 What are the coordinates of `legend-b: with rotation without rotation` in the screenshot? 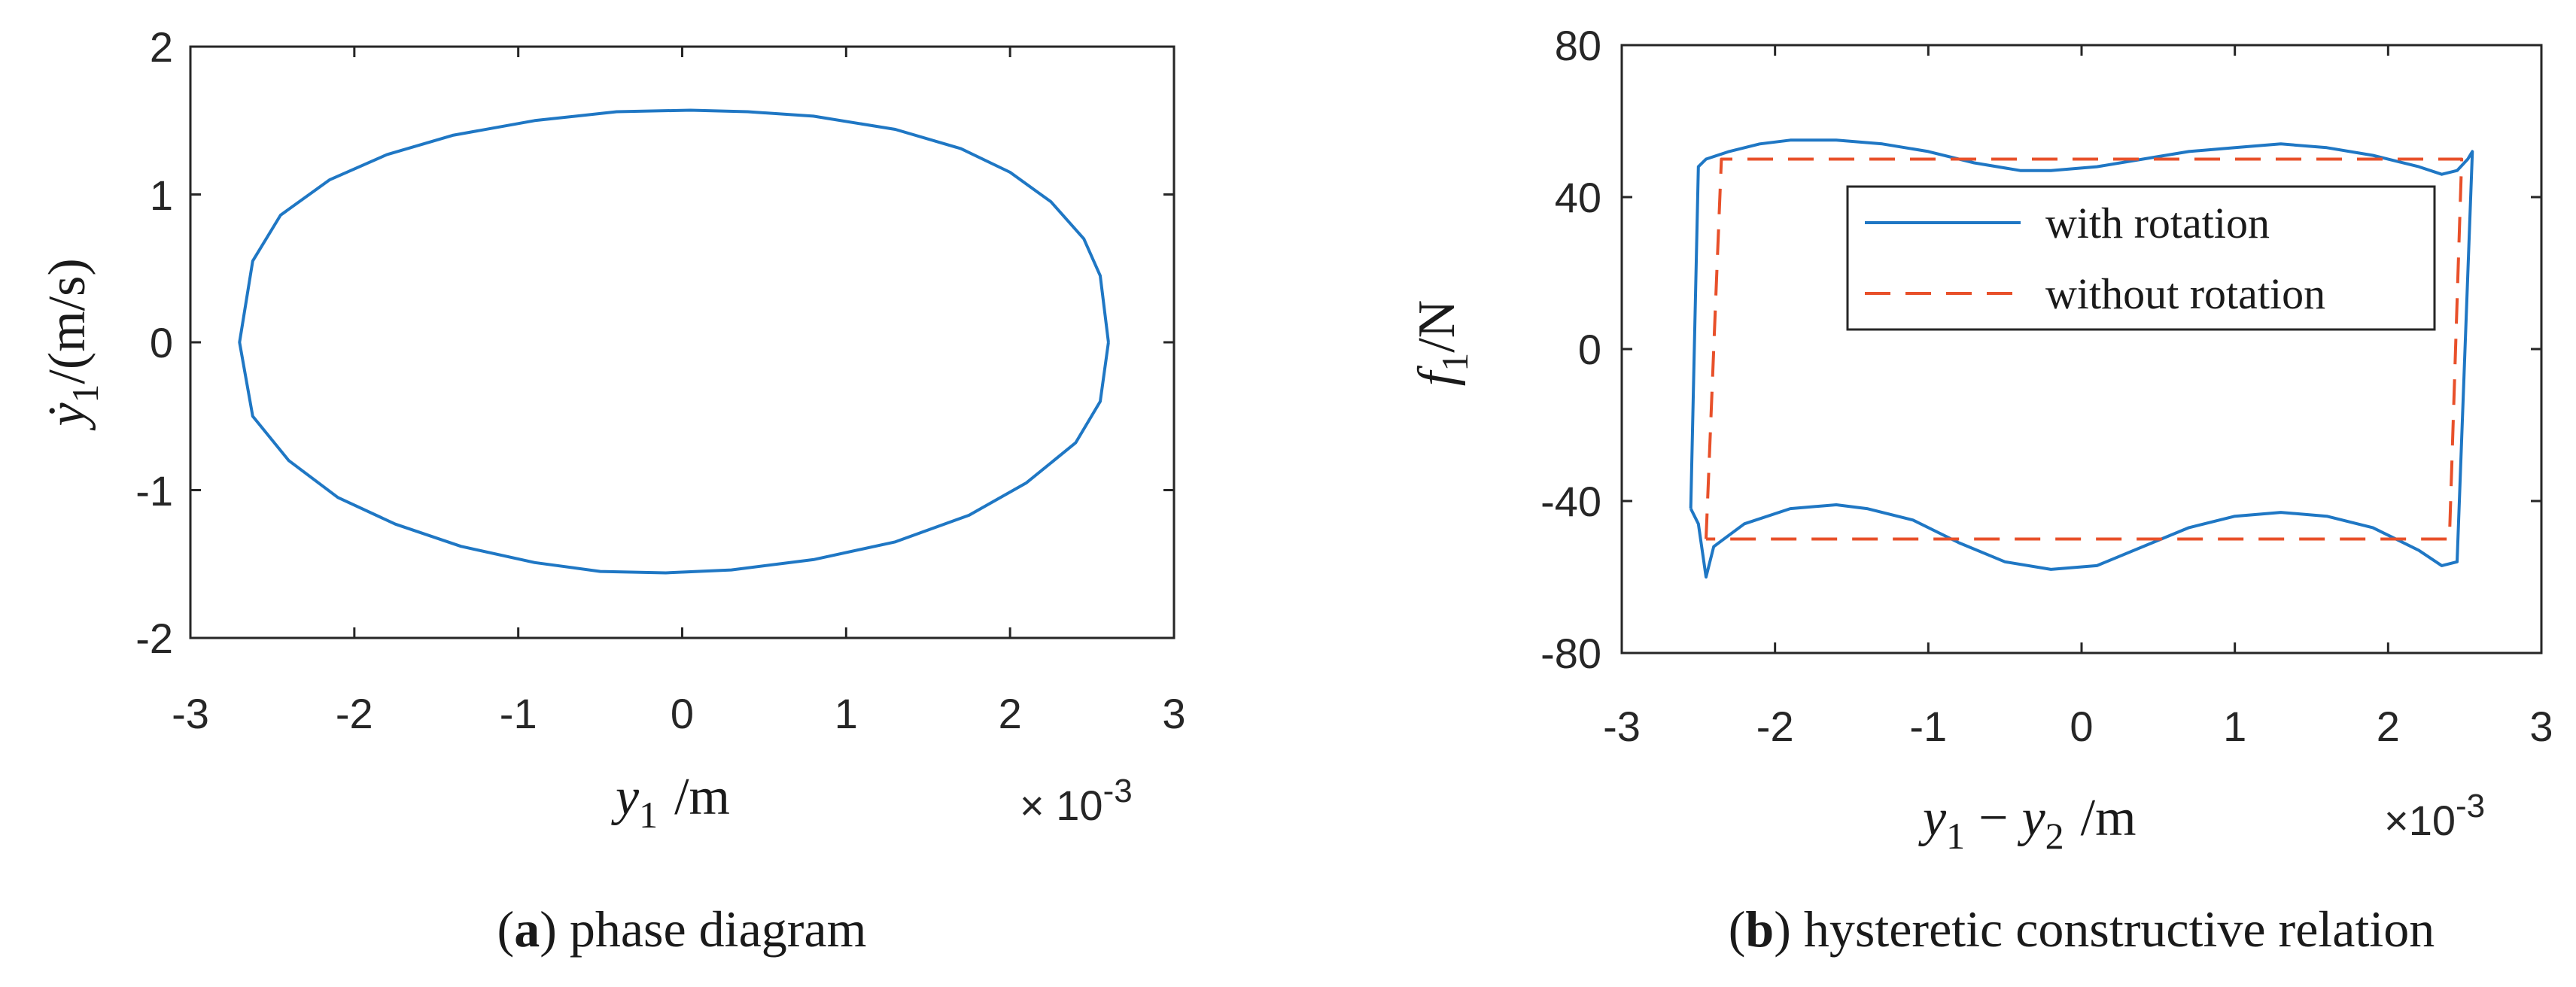 It's located at (2141, 258).